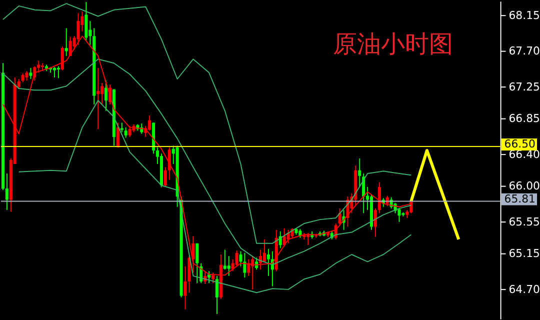  What do you see at coordinates (520, 199) in the screenshot?
I see `ref-line-label: 65.81` at bounding box center [520, 199].